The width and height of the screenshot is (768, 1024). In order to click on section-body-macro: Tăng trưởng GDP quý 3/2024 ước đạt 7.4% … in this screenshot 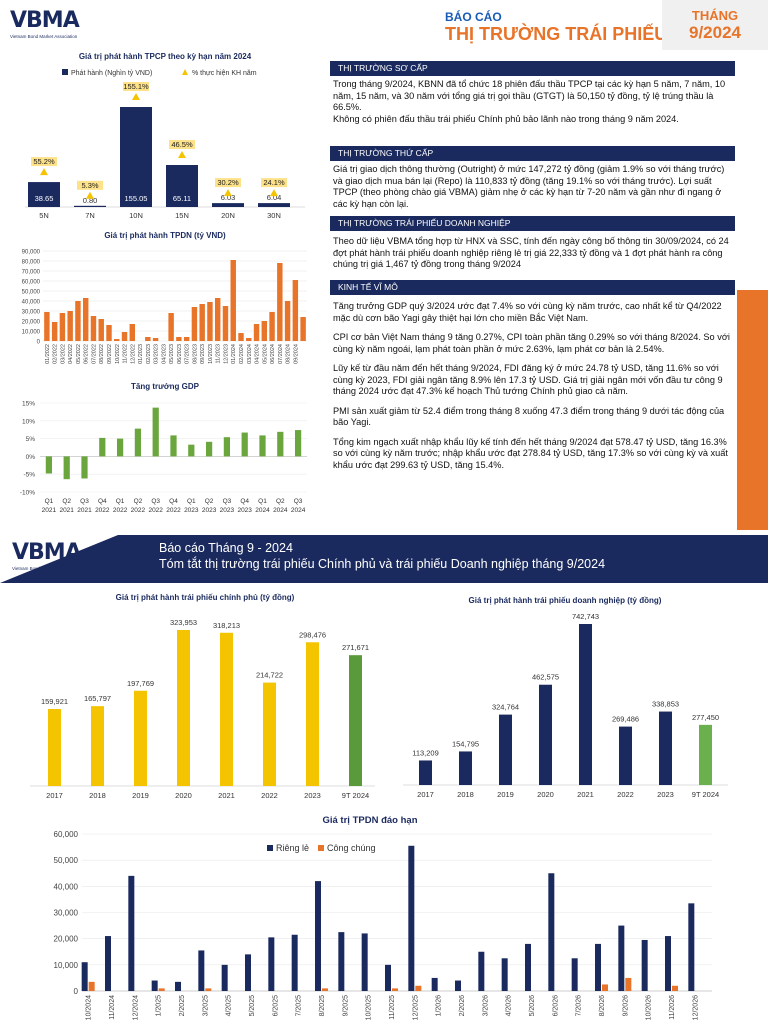, I will do `click(531, 390)`.